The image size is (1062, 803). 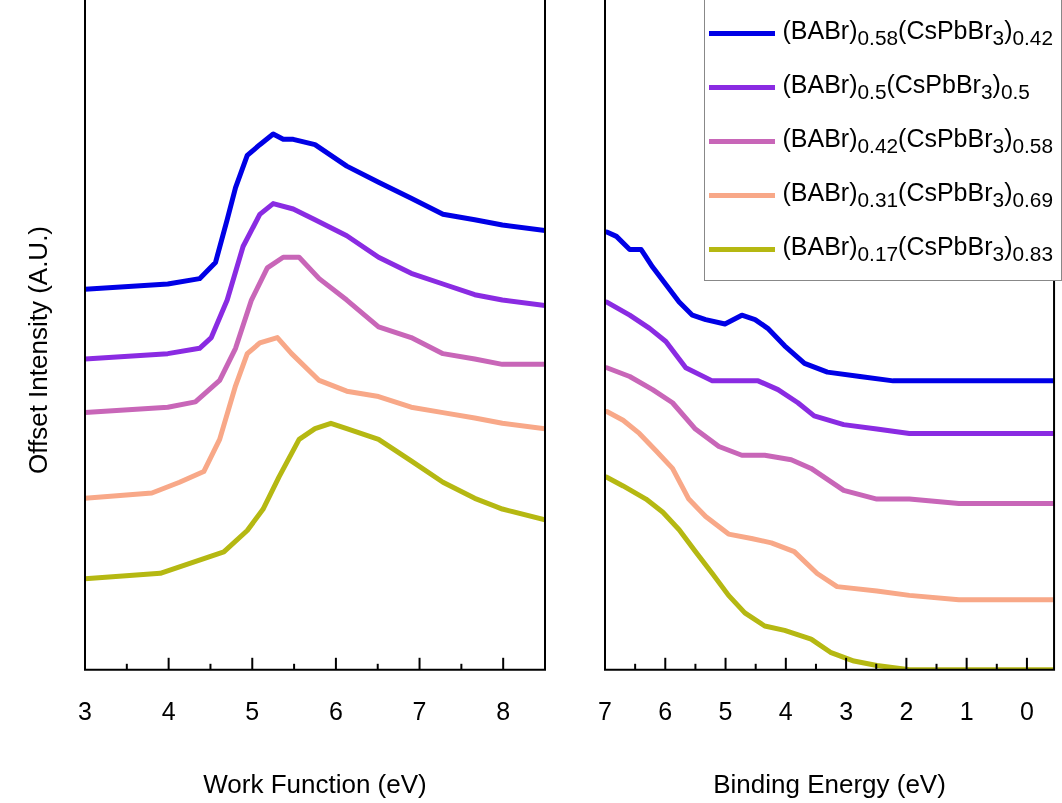 What do you see at coordinates (906, 87) in the screenshot?
I see `legend-label: (BABr)$_{0.5}$(CsPbBr$_{3}$)$_{0.5}$` at bounding box center [906, 87].